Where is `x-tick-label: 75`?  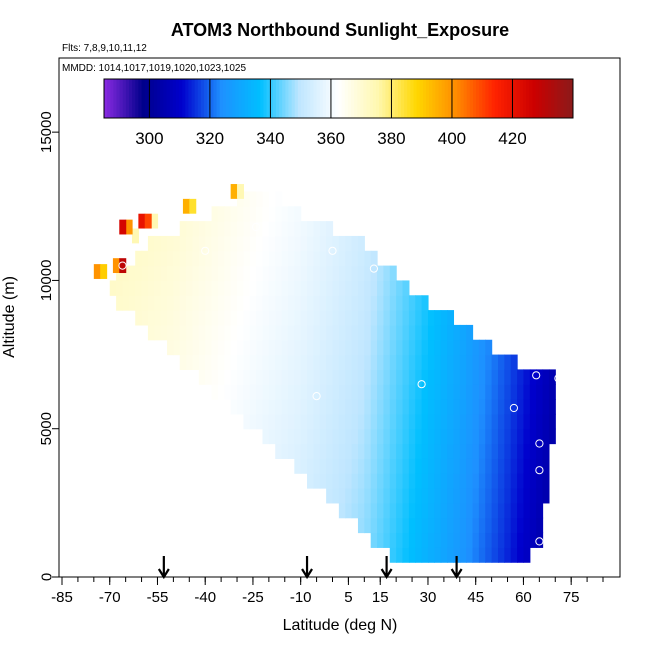
x-tick-label: 75 is located at coordinates (571, 597).